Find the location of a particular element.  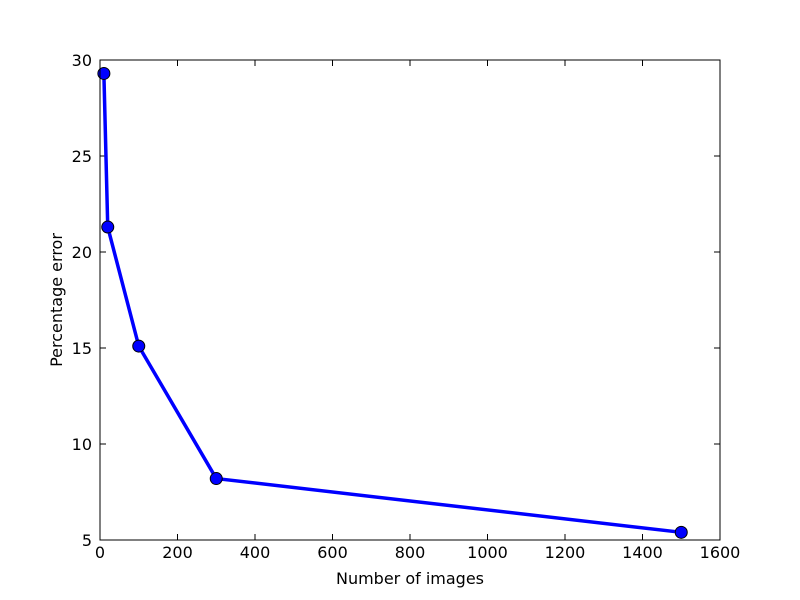

x-tick-label: 200 is located at coordinates (177, 552).